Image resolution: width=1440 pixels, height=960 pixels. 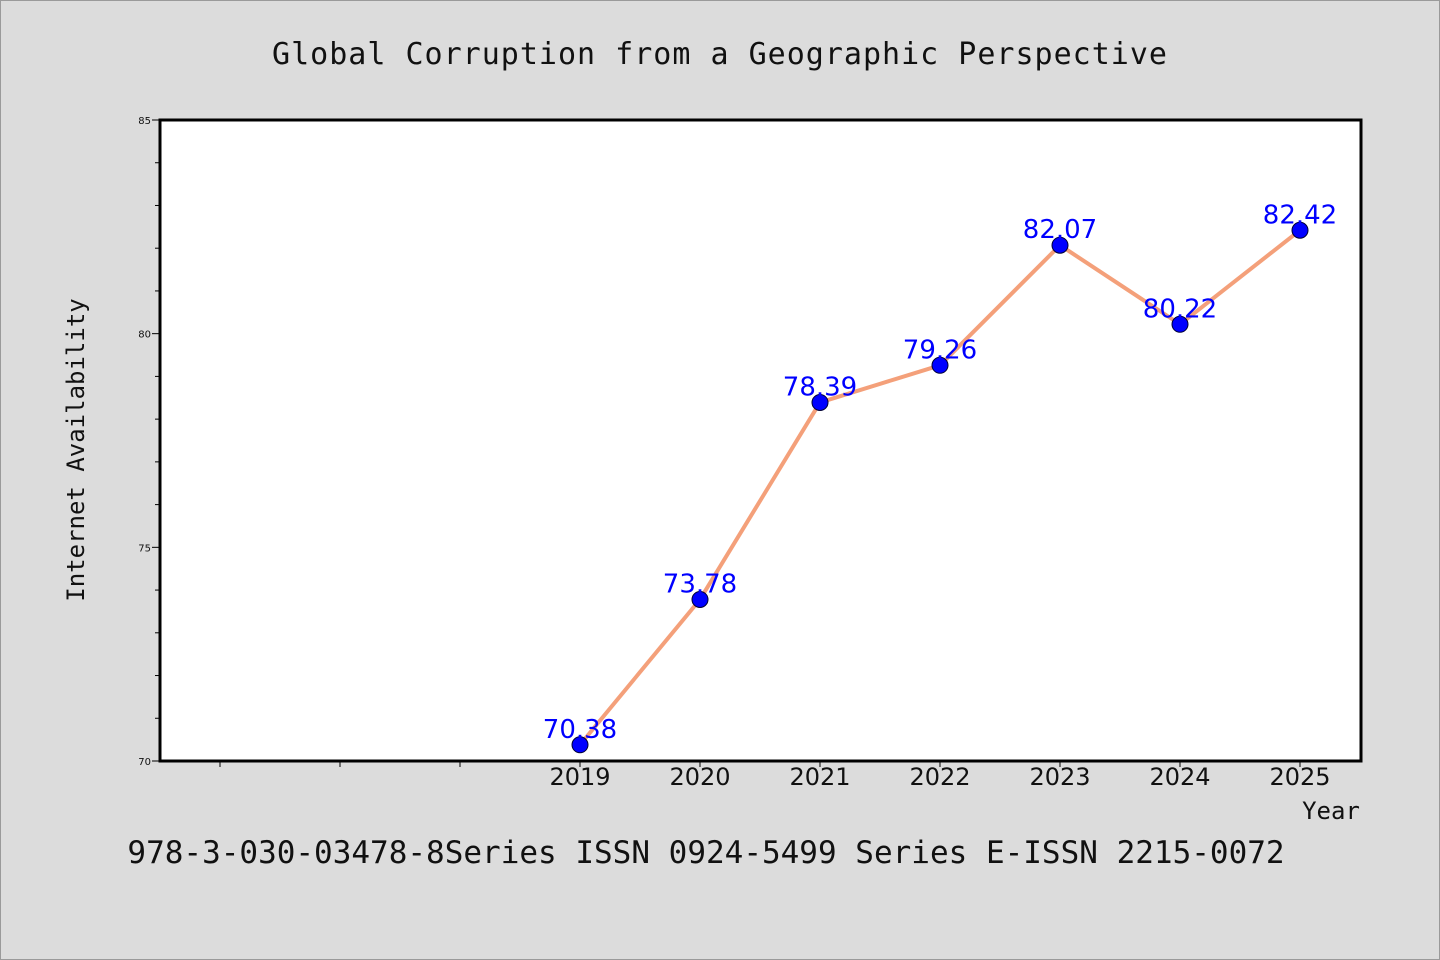 I want to click on data-label: 82.07, so click(x=1060, y=230).